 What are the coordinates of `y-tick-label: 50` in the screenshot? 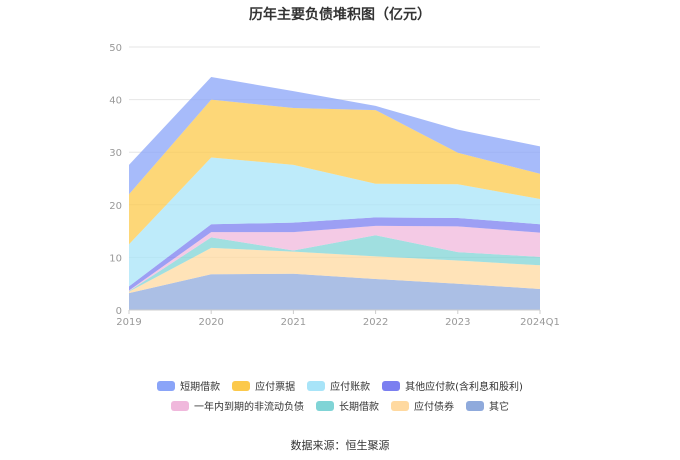 It's located at (115, 48).